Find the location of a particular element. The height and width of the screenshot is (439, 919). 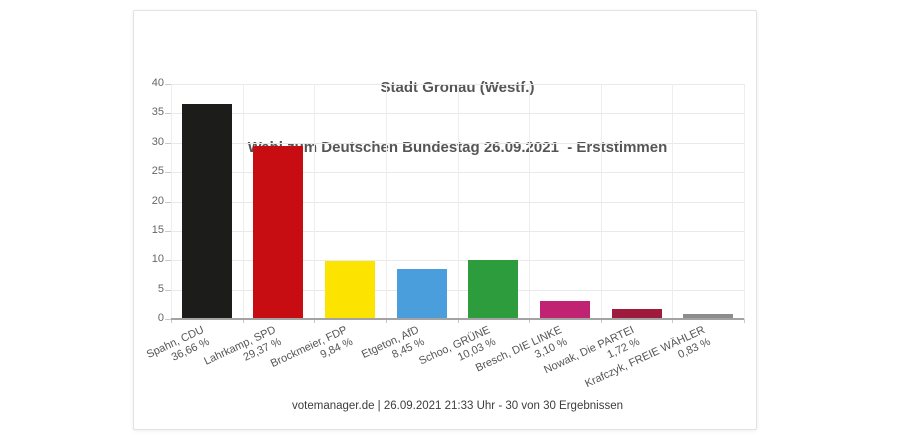

y-axis-label: 15 is located at coordinates (157, 229).